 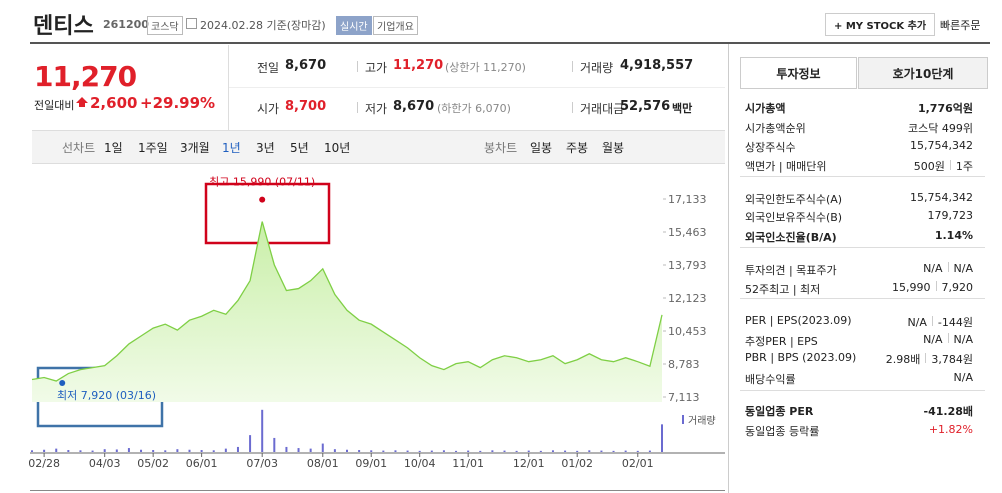 What do you see at coordinates (948, 341) in the screenshot?
I see `info-value: N/A N/A` at bounding box center [948, 341].